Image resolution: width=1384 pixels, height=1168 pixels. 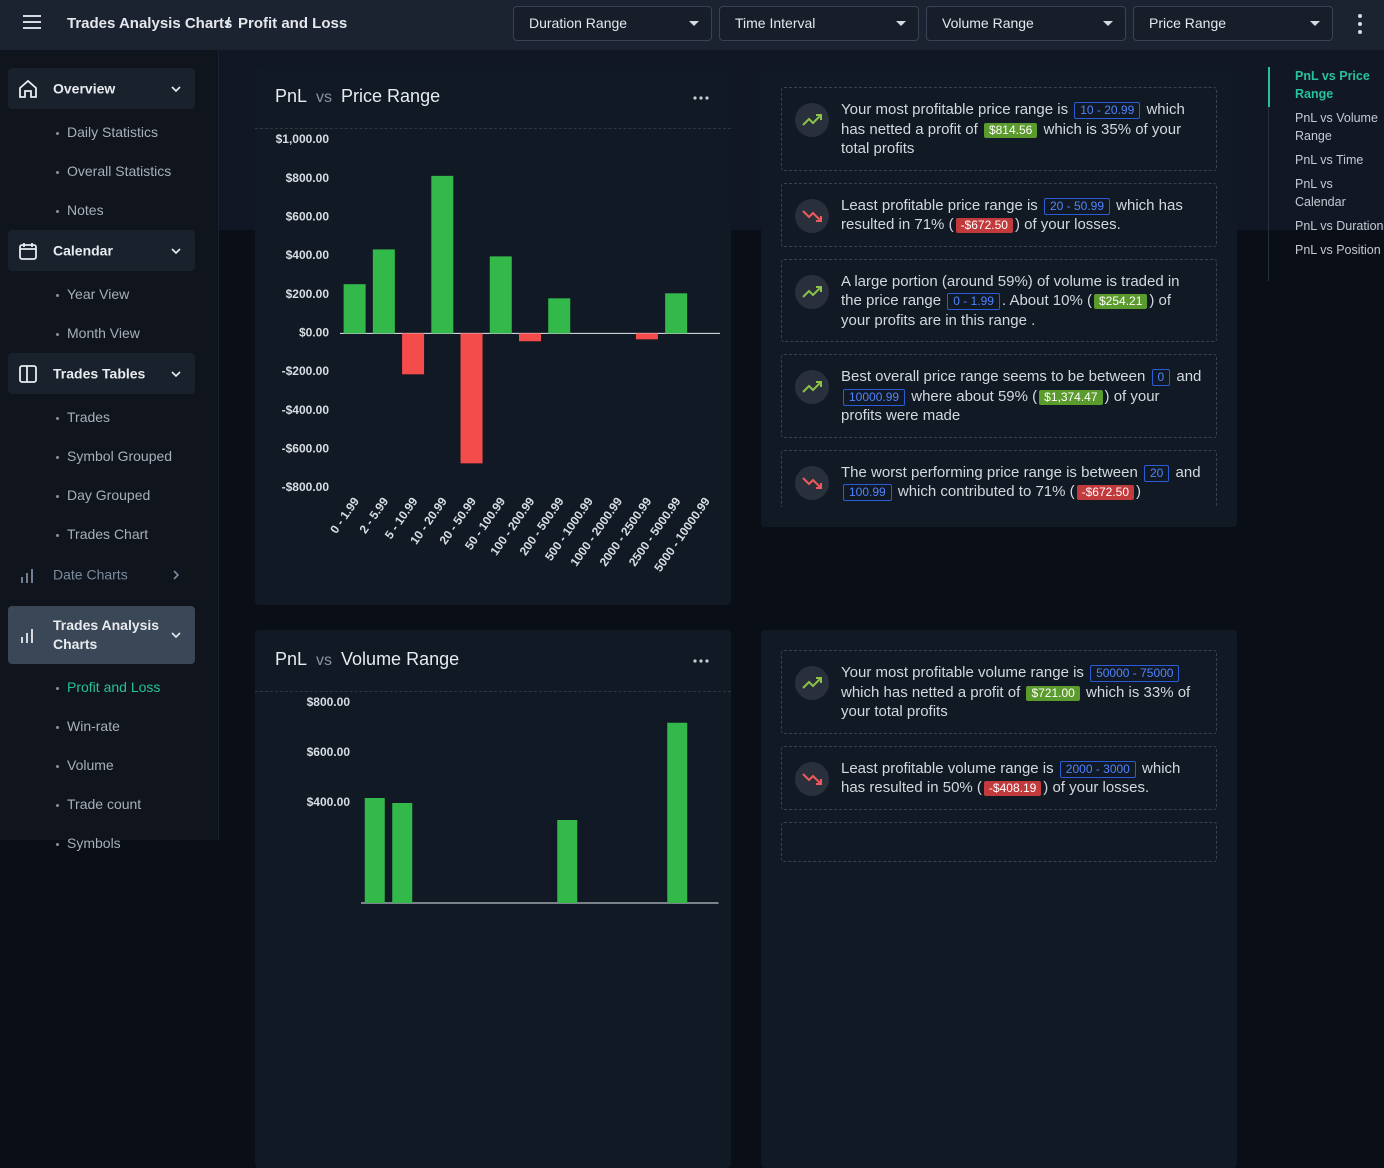 What do you see at coordinates (1338, 250) in the screenshot?
I see `toc-link: PnL vs Position` at bounding box center [1338, 250].